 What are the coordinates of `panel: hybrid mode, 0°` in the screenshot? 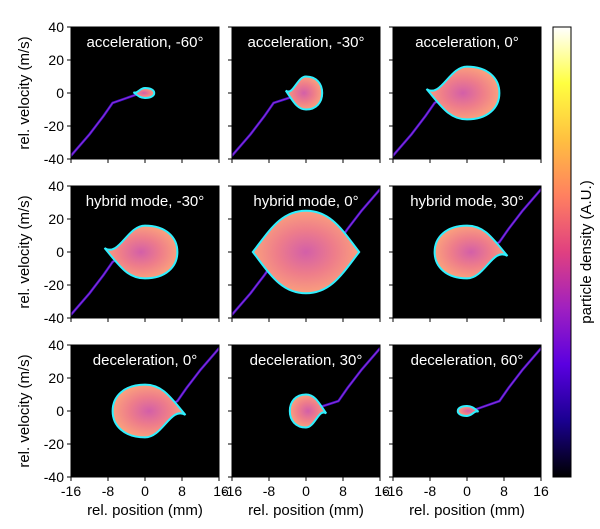 It's located at (304, 253).